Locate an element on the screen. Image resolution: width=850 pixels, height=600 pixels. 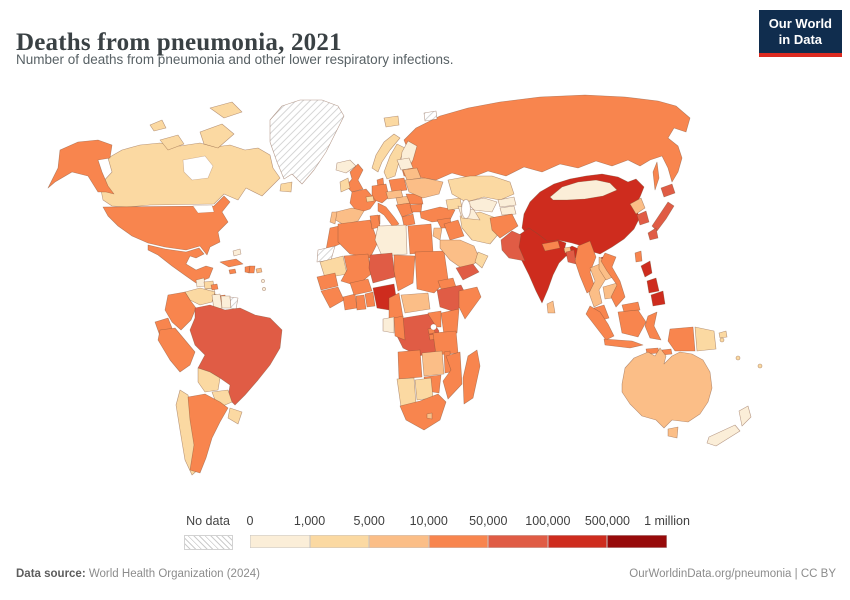
country-sri-lanka is located at coordinates (551, 307).